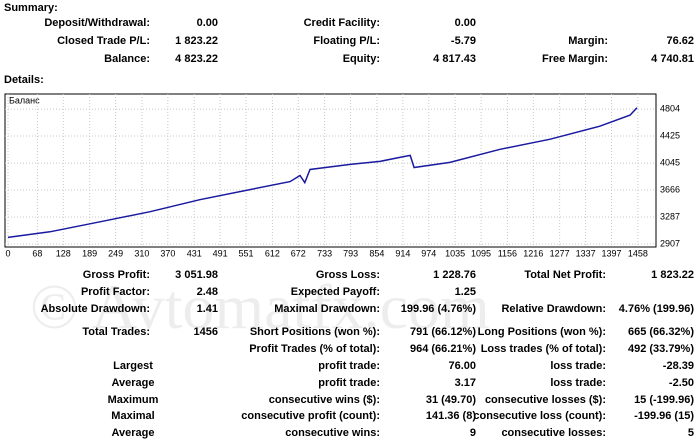 The width and height of the screenshot is (700, 442). I want to click on field-label: Total Trades:, so click(116, 332).